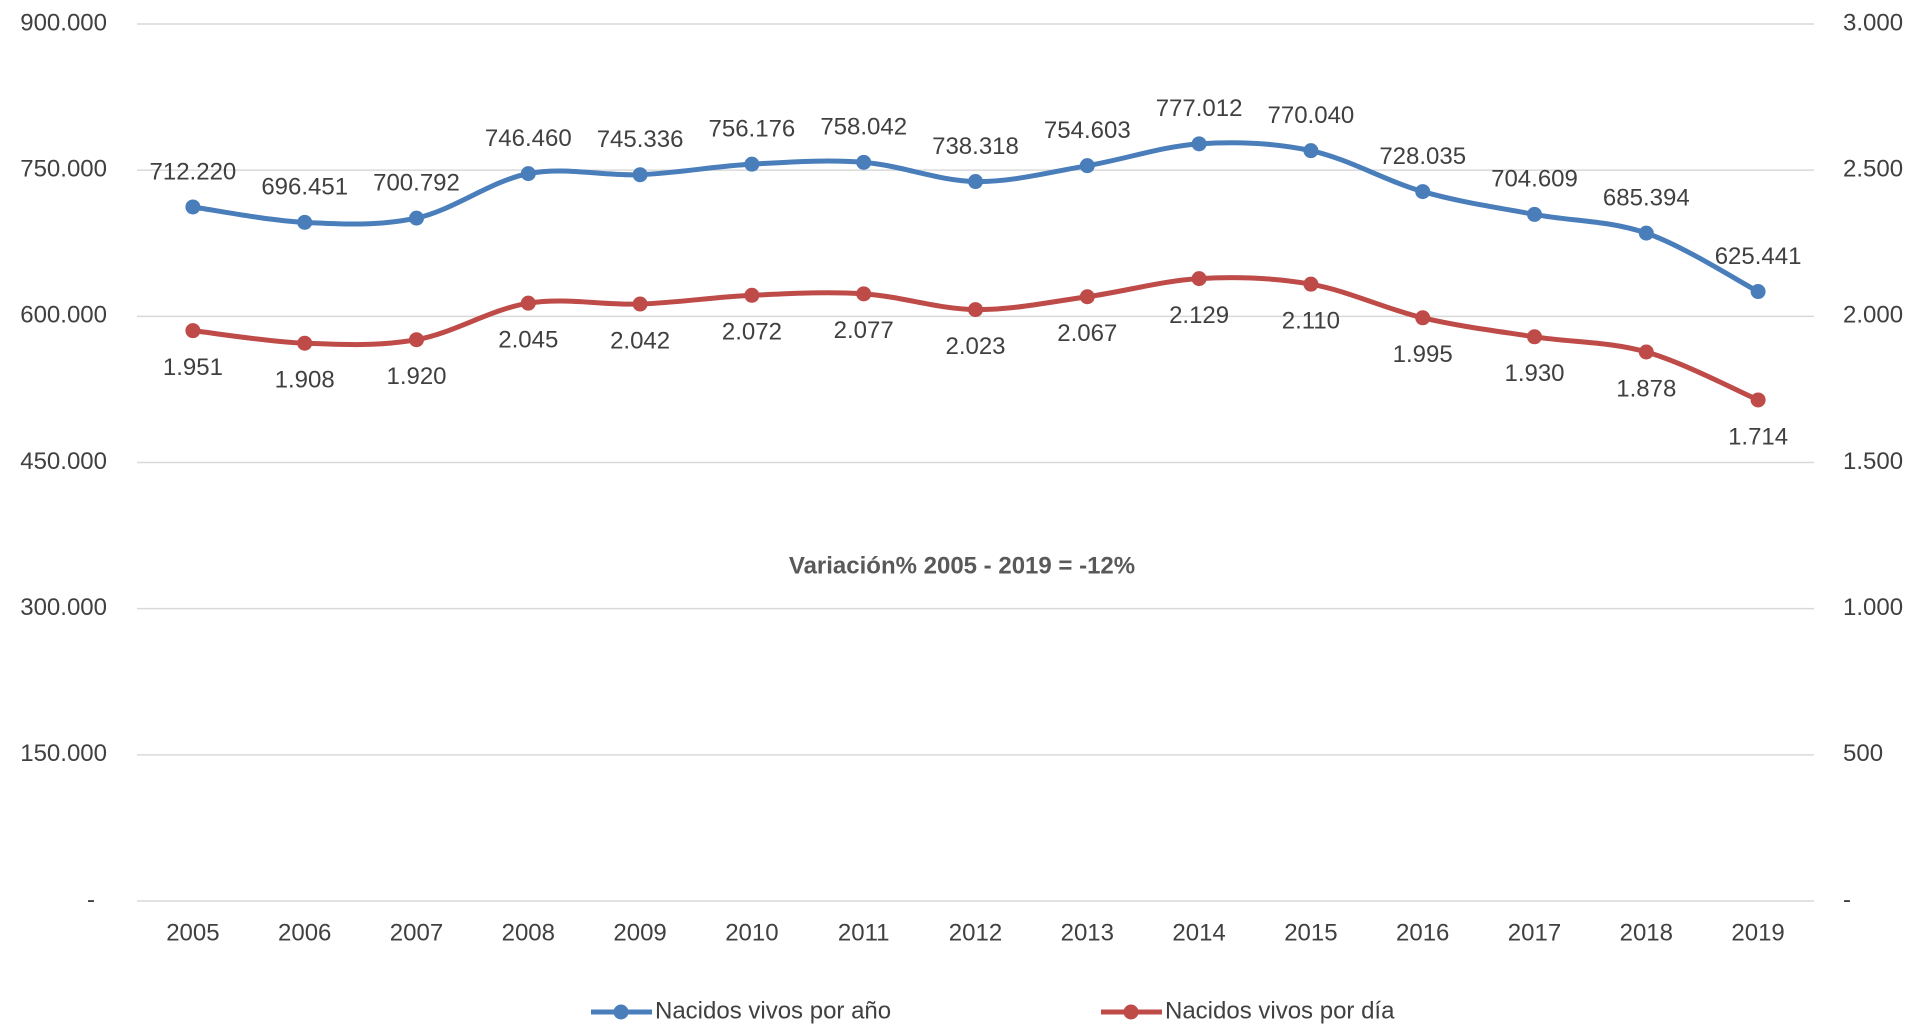 The height and width of the screenshot is (1033, 1912). Describe the element at coordinates (91, 899) in the screenshot. I see `y-tick-label: -` at that location.